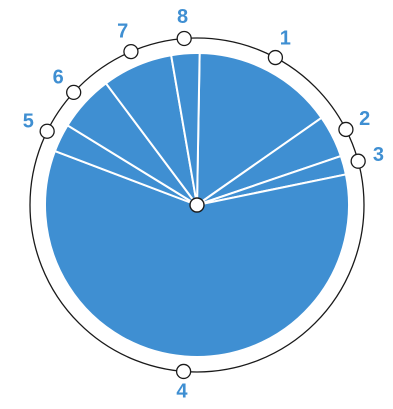 The width and height of the screenshot is (393, 409). What do you see at coordinates (122, 32) in the screenshot?
I see `slice-label-7: 7` at bounding box center [122, 32].